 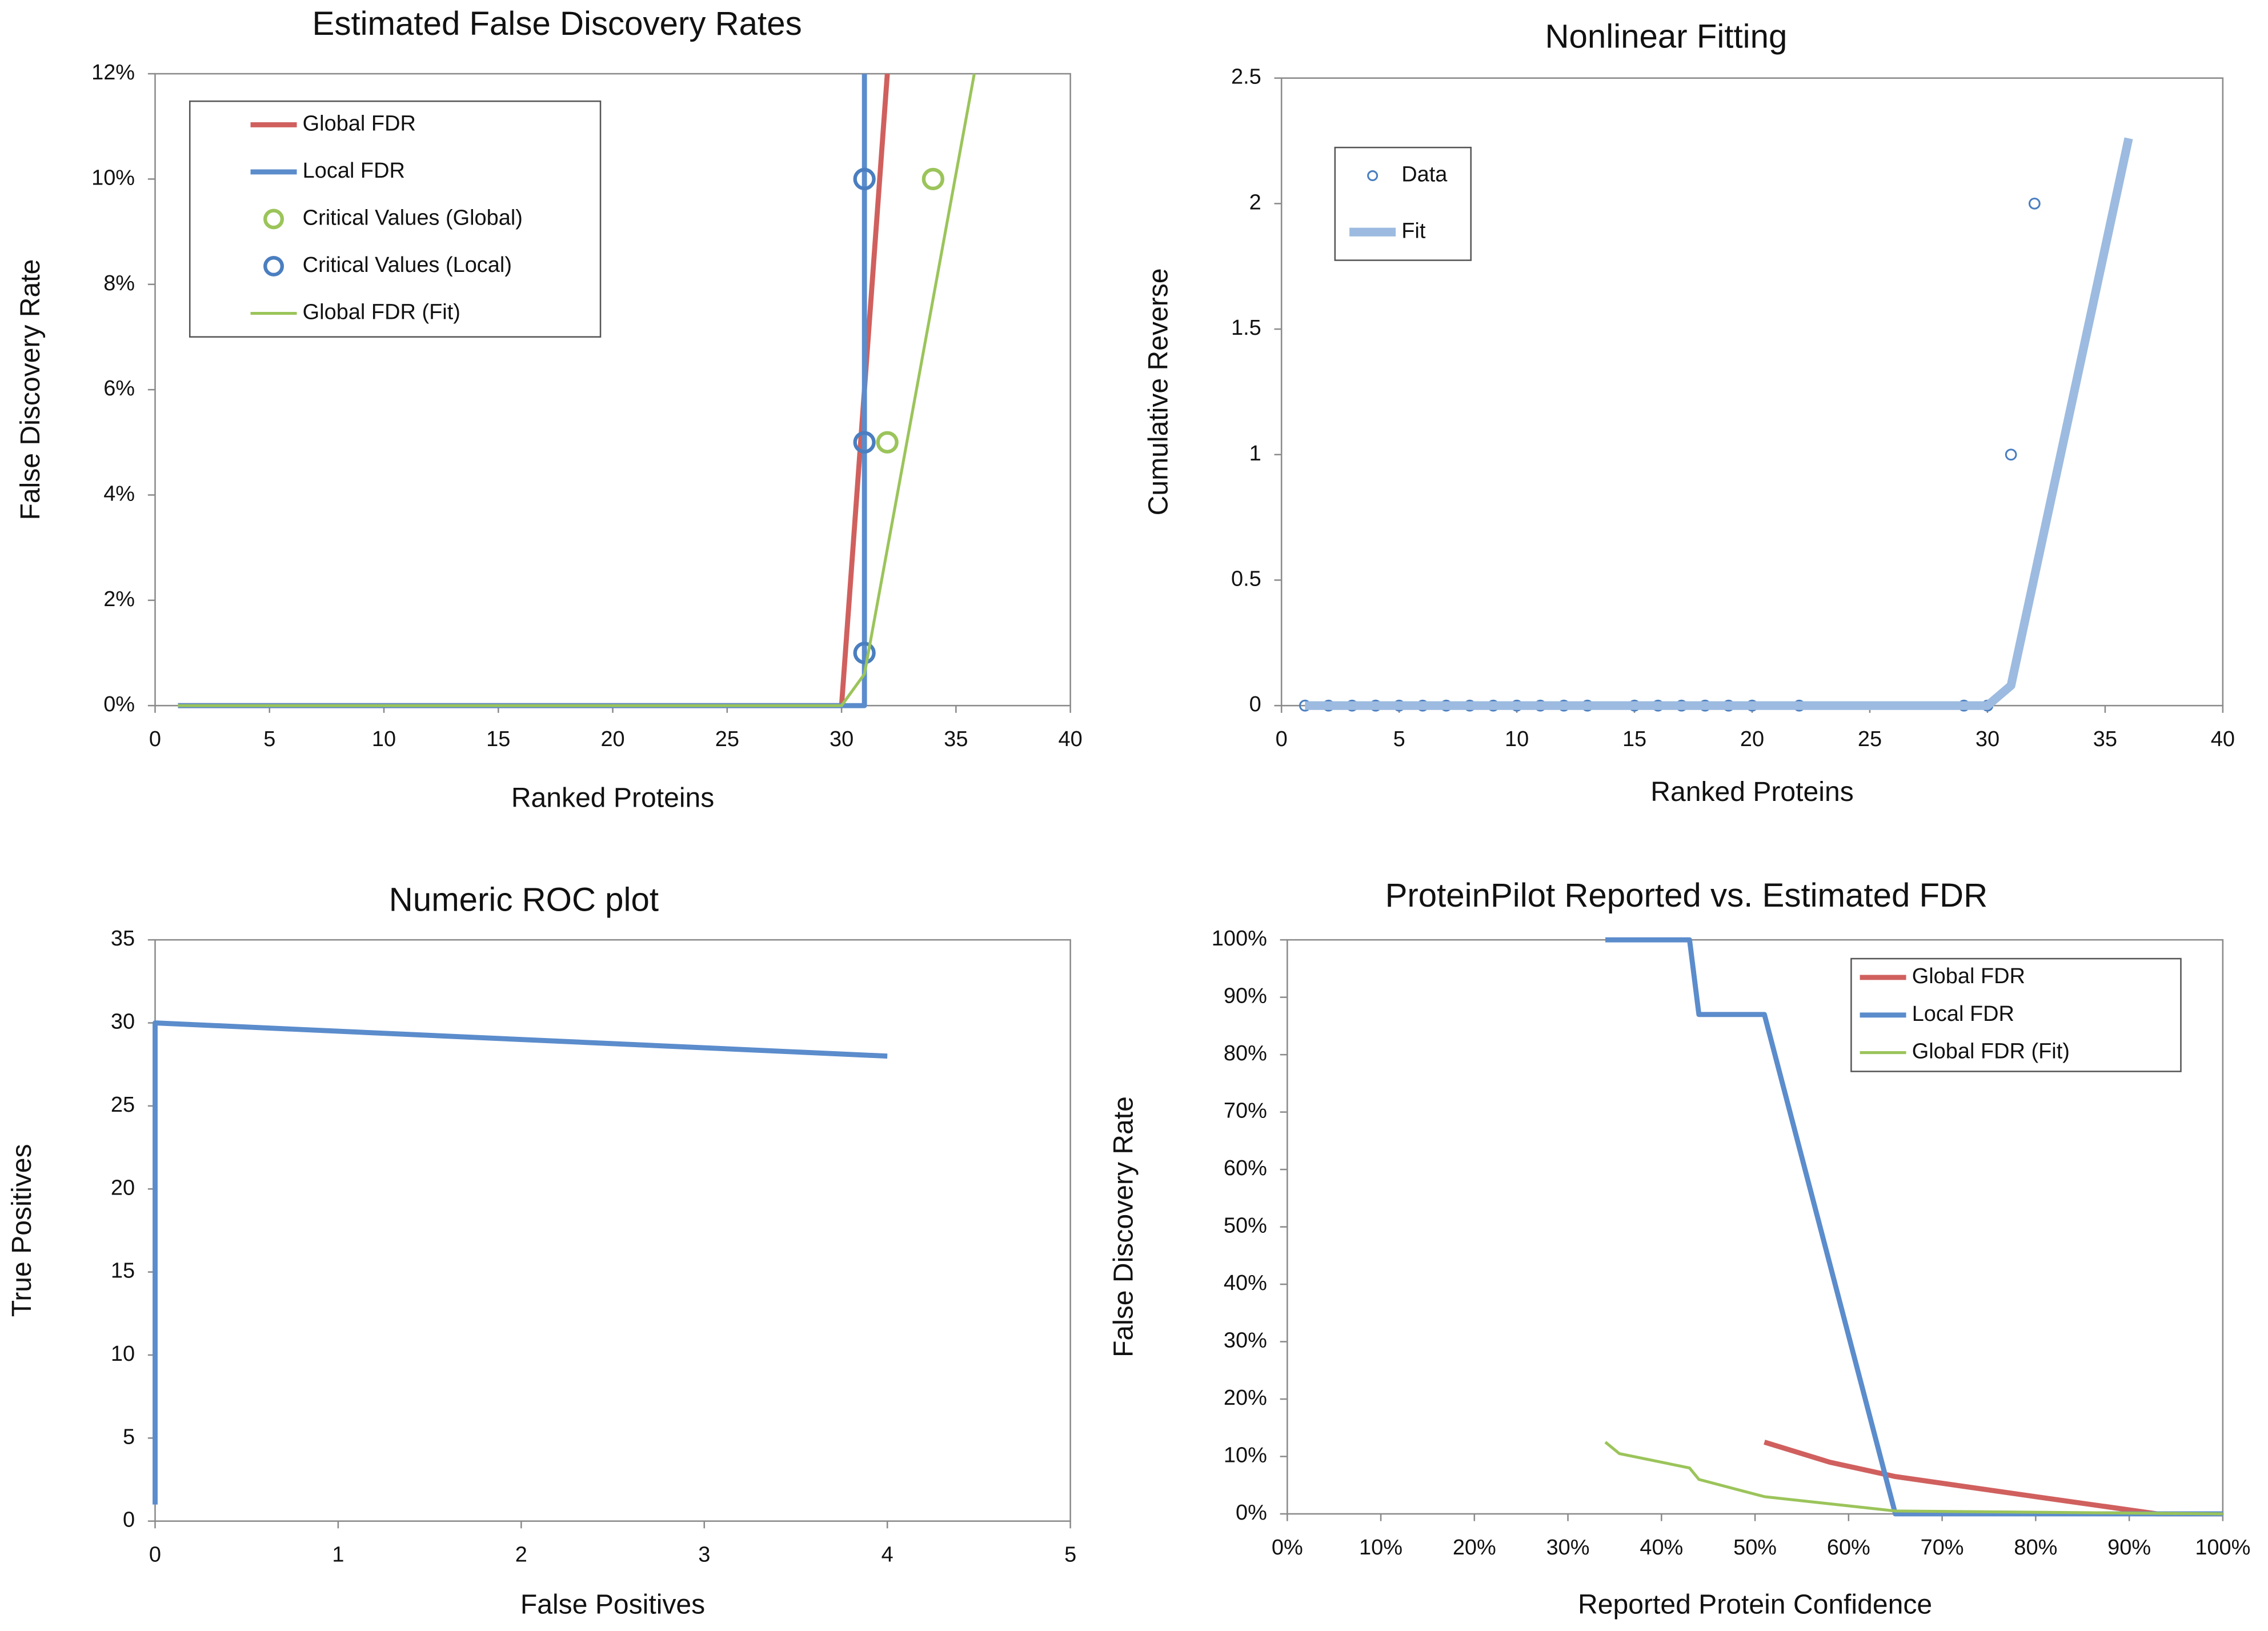 What do you see at coordinates (612, 1604) in the screenshot?
I see `x-axis-label: False Positives` at bounding box center [612, 1604].